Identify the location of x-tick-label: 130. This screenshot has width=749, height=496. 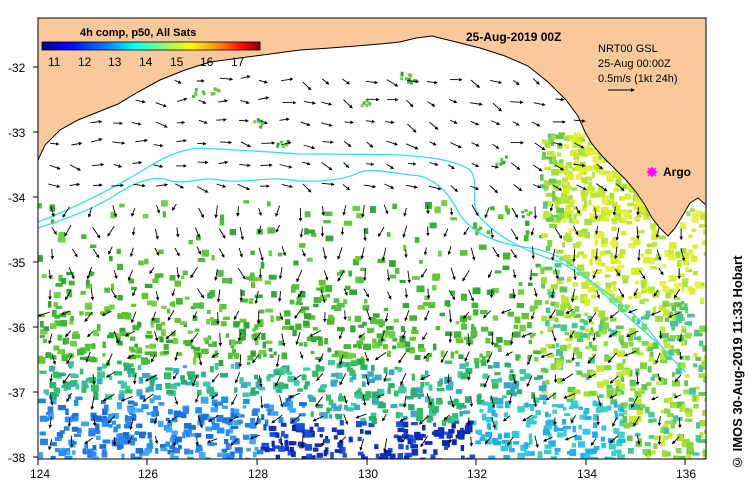
(368, 474).